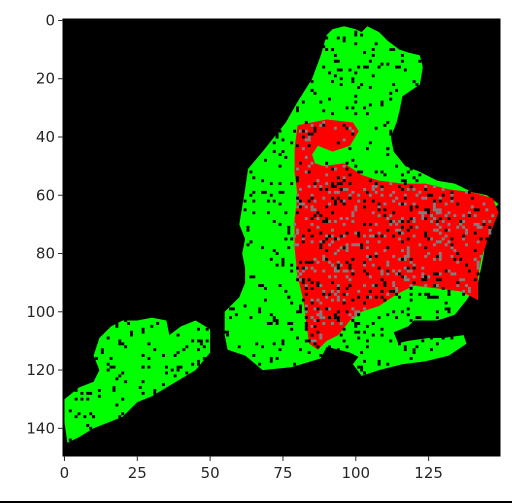  What do you see at coordinates (40, 428) in the screenshot?
I see `y-tick-label: 140` at bounding box center [40, 428].